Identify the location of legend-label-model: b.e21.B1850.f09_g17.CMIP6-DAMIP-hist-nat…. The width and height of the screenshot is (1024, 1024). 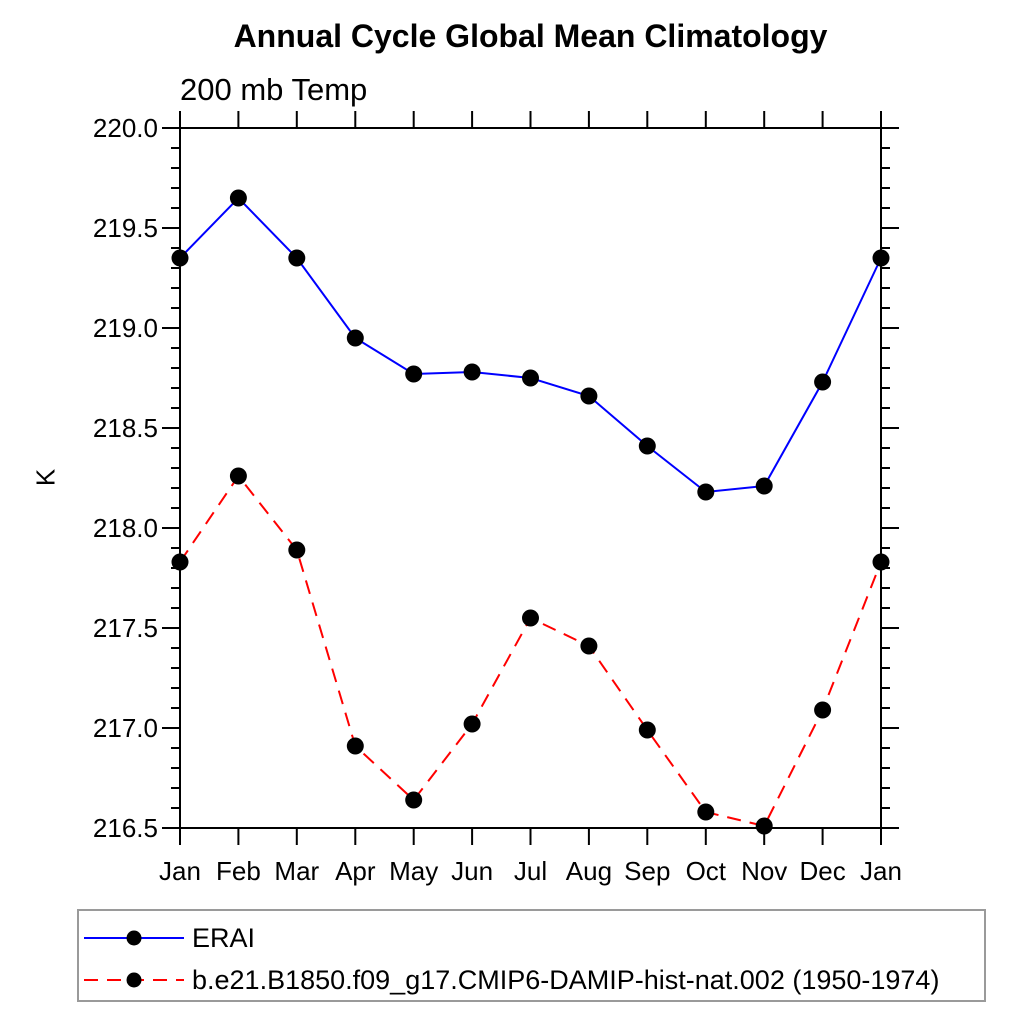
(566, 979).